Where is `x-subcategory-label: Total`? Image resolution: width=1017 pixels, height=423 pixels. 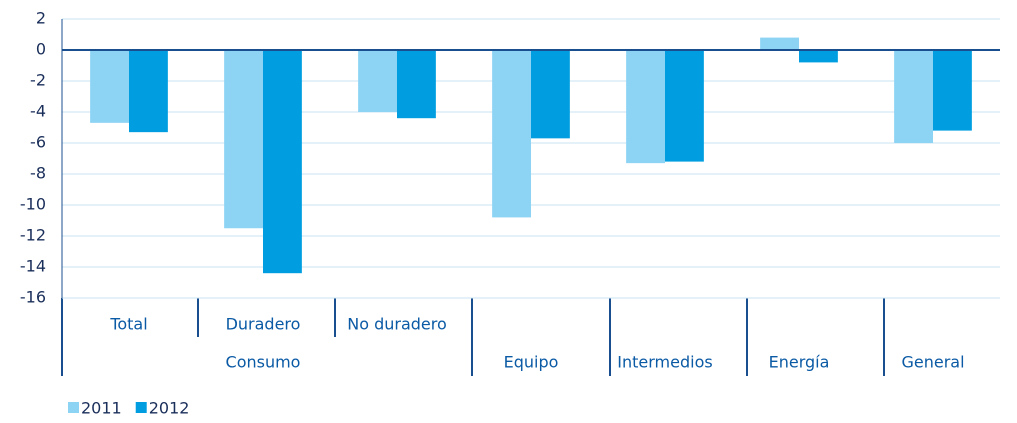
x-subcategory-label: Total is located at coordinates (128, 324).